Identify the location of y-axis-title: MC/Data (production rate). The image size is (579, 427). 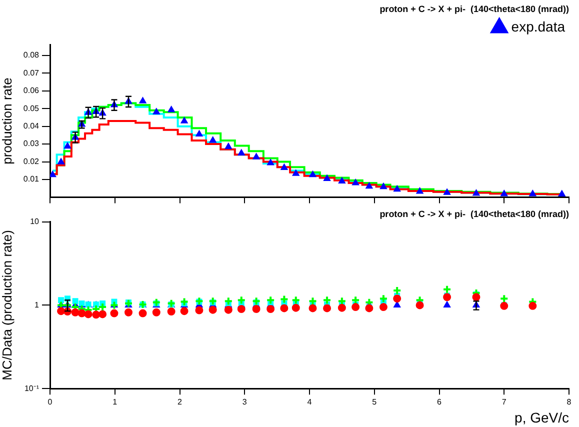
(7, 305).